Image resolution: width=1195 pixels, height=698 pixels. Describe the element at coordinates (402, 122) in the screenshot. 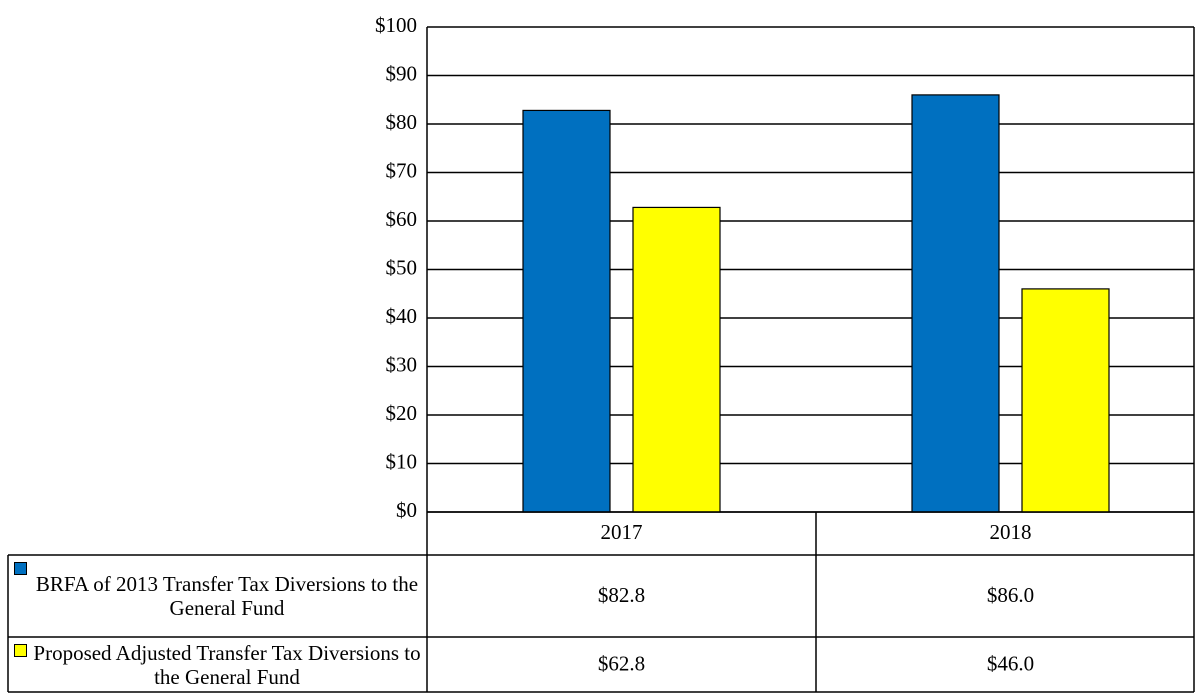

I see `y-tick-label: $80` at that location.